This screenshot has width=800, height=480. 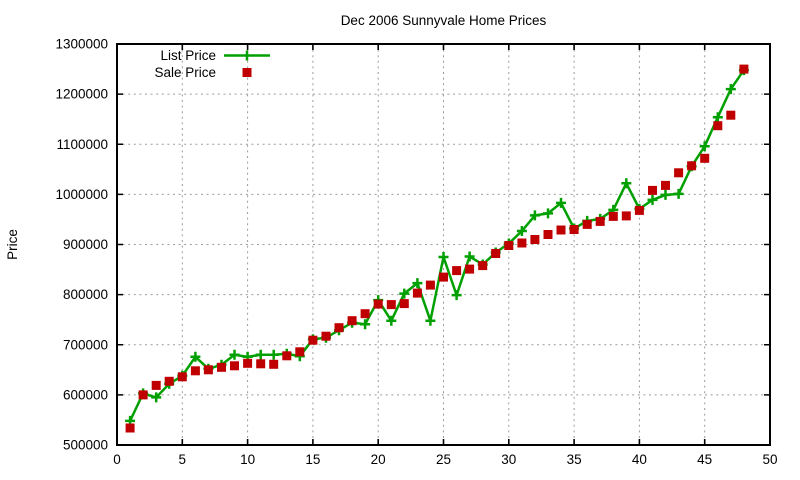 What do you see at coordinates (85, 244) in the screenshot?
I see `svg-text: 900000` at bounding box center [85, 244].